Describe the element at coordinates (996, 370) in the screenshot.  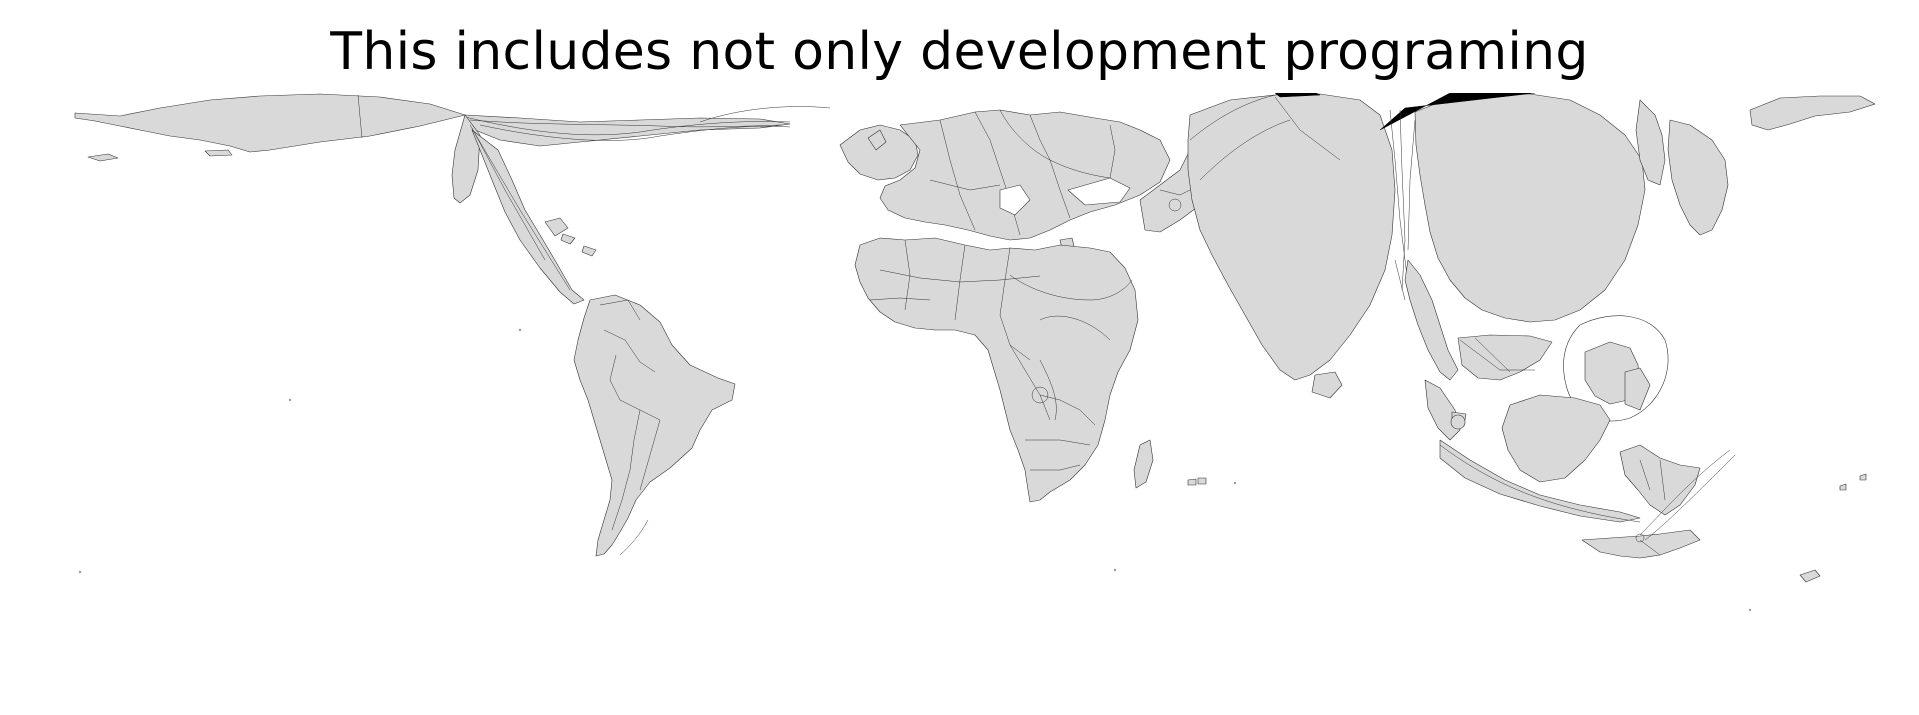
I see `africa` at that location.